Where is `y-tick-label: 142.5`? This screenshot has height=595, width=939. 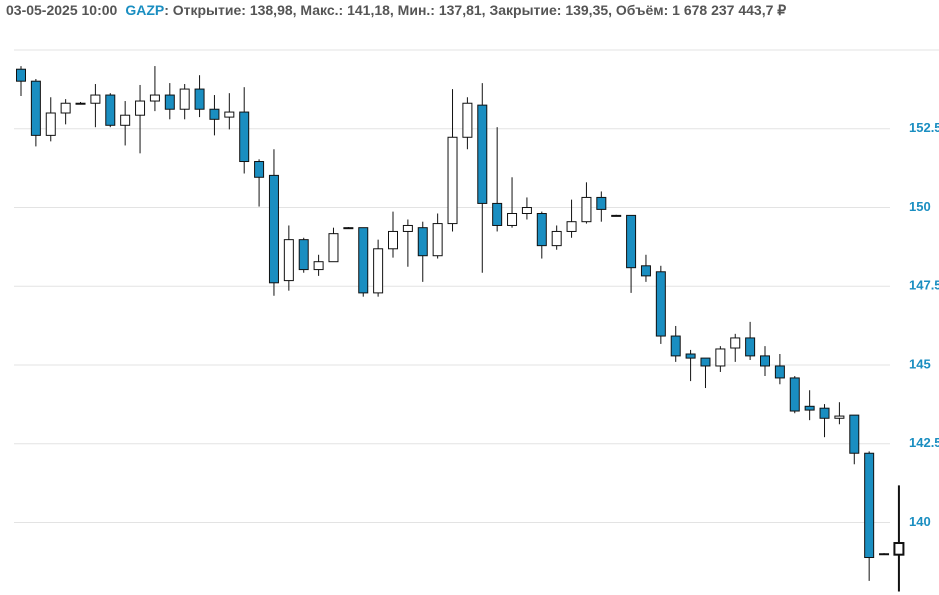
y-tick-label: 142.5 is located at coordinates (924, 442).